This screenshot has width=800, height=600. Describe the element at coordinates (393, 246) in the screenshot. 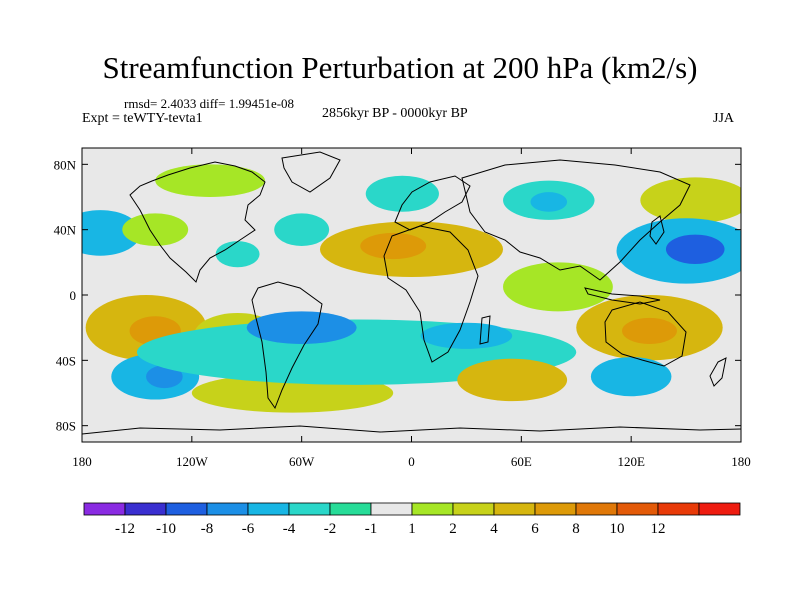

I see `field-north-africa-core` at that location.